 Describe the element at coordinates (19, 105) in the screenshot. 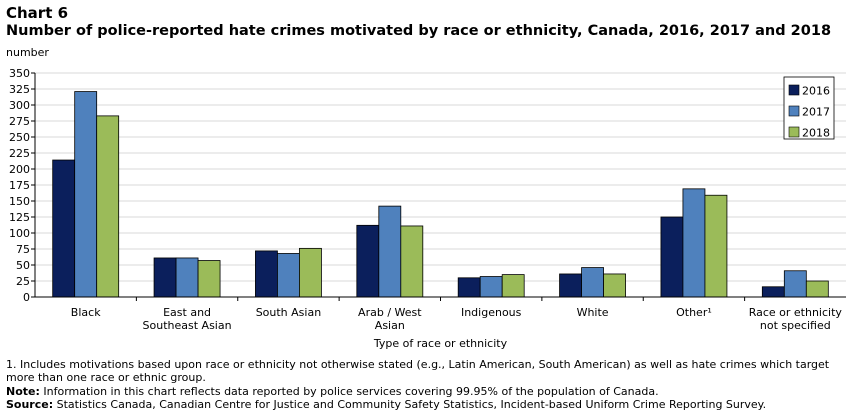

I see `y-tick-label: 300` at that location.